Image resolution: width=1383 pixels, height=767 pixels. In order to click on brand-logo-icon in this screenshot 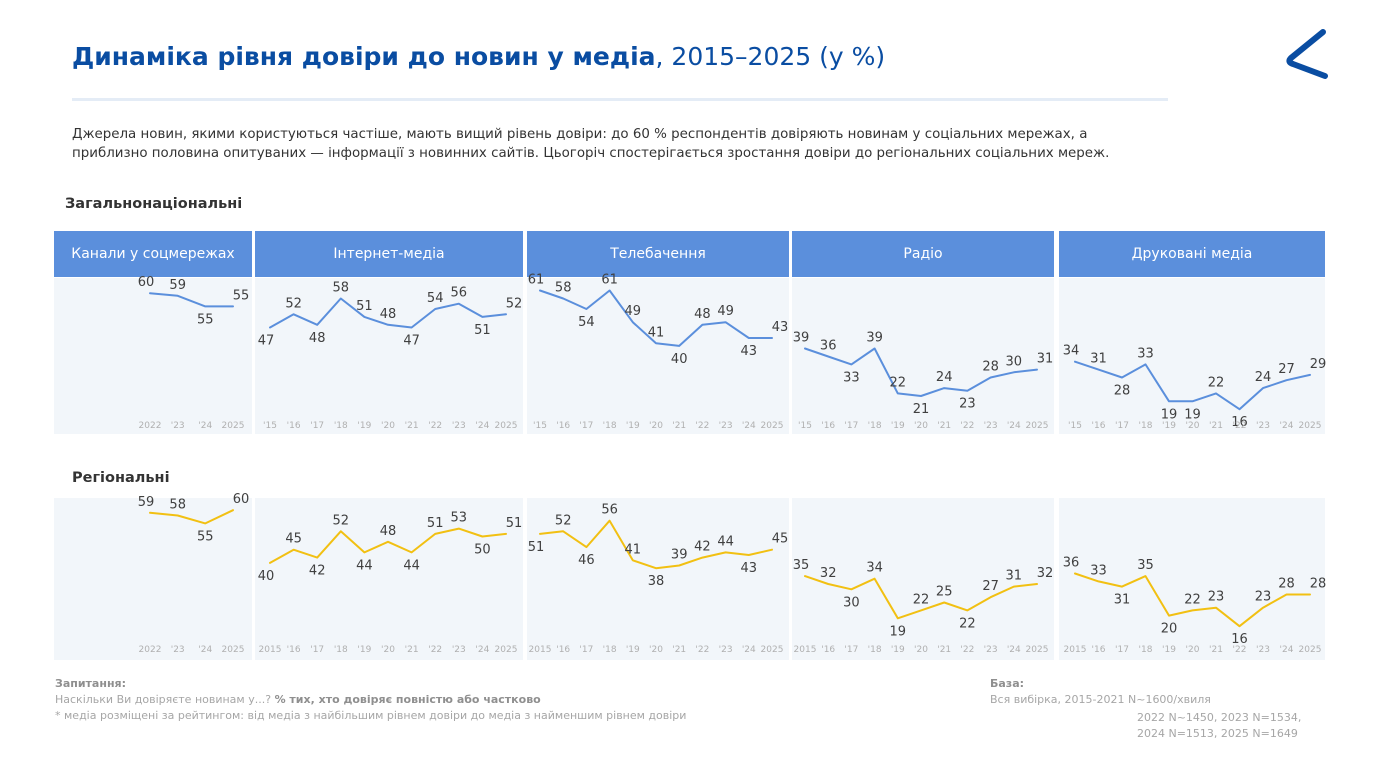, I will do `click(1307, 54)`.